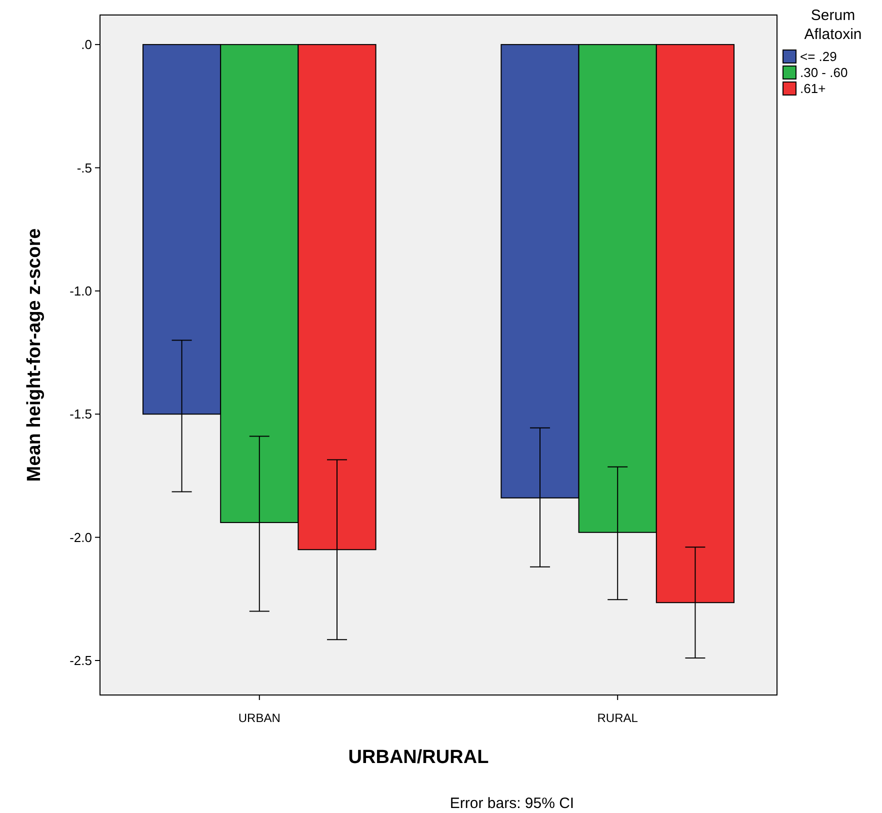 The width and height of the screenshot is (882, 813). What do you see at coordinates (512, 803) in the screenshot?
I see `text: Error bars: 95% CI` at bounding box center [512, 803].